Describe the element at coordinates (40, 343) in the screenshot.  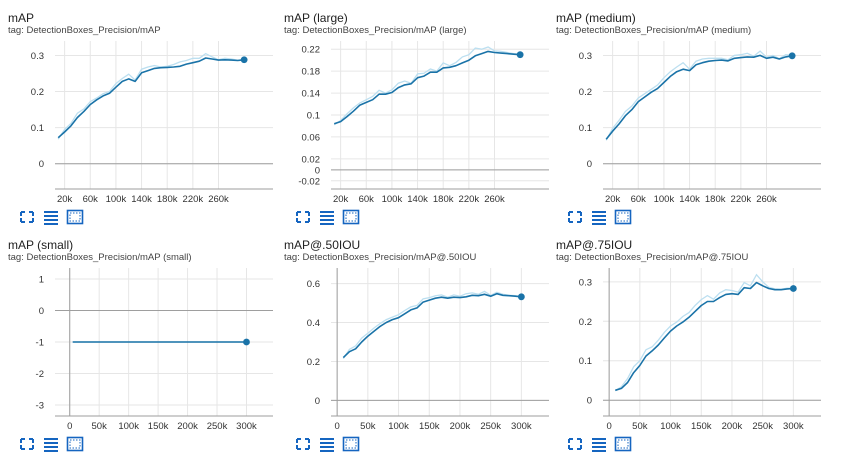
I see `y-tick-label: -1` at that location.